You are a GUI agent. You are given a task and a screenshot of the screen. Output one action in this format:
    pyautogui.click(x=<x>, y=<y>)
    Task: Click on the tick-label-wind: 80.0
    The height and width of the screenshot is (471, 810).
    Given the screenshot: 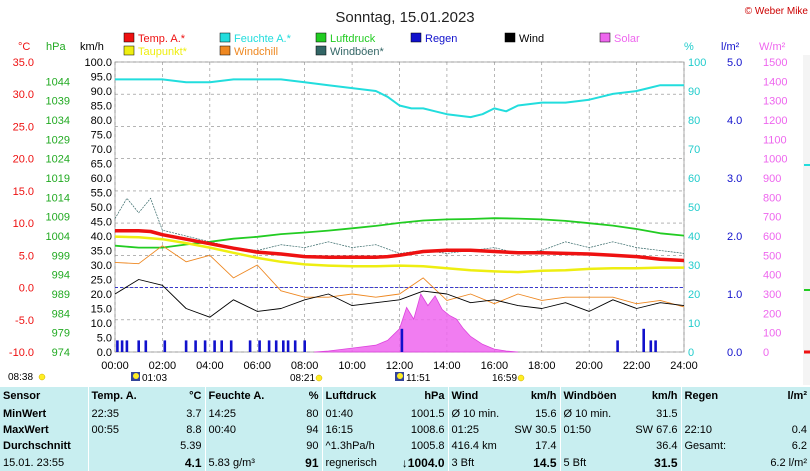 What is the action you would take?
    pyautogui.click(x=101, y=121)
    